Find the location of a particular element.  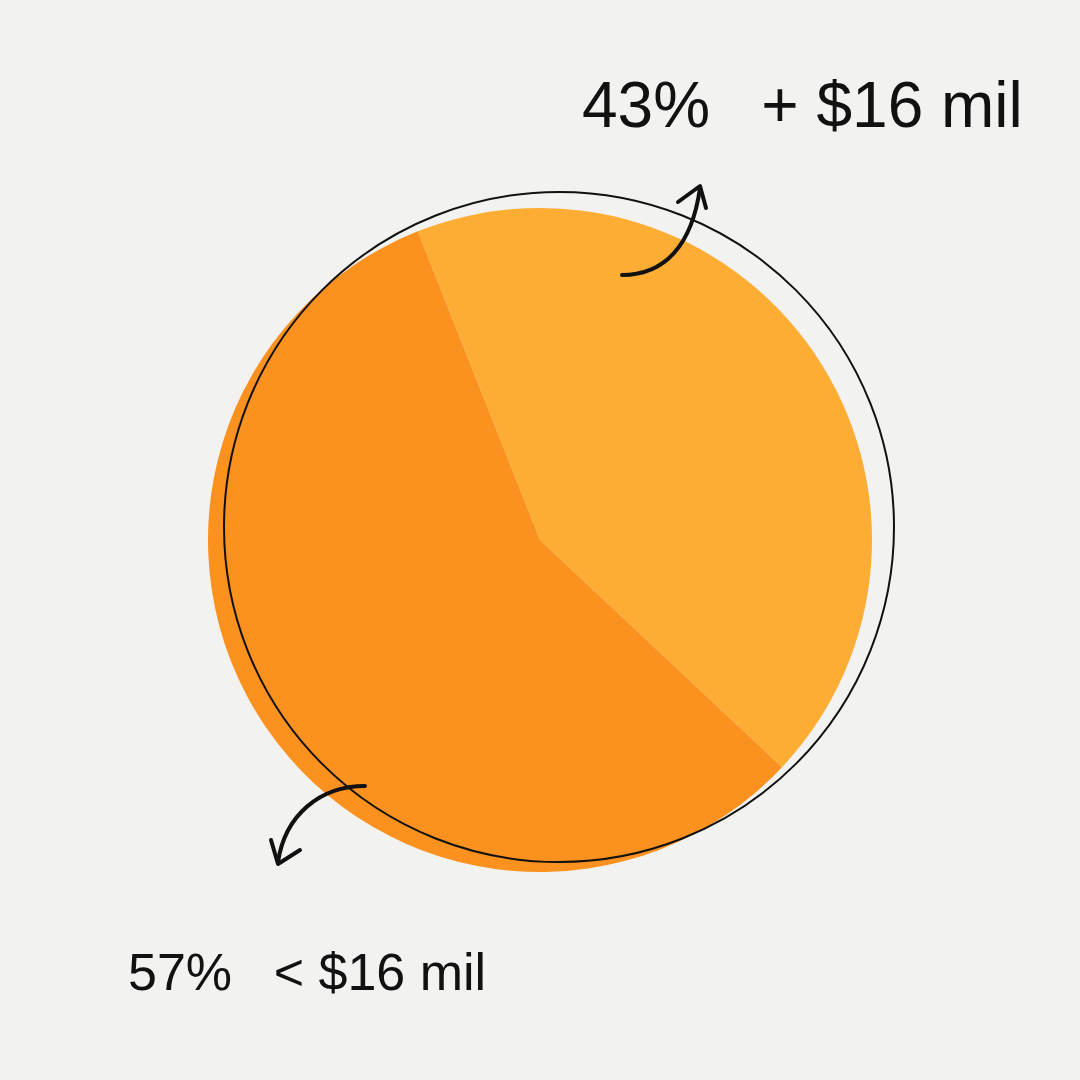

data-label: 43% is located at coordinates (646, 105).